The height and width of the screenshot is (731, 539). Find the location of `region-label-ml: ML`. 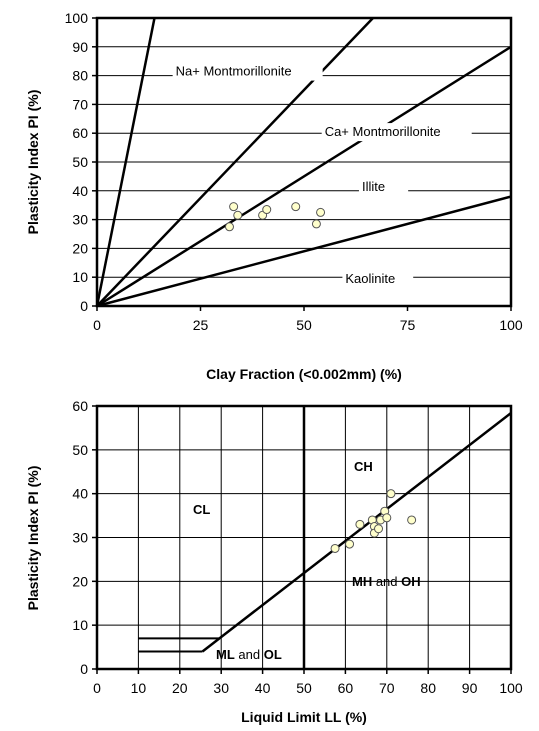

region-label-ml: ML is located at coordinates (225, 654).